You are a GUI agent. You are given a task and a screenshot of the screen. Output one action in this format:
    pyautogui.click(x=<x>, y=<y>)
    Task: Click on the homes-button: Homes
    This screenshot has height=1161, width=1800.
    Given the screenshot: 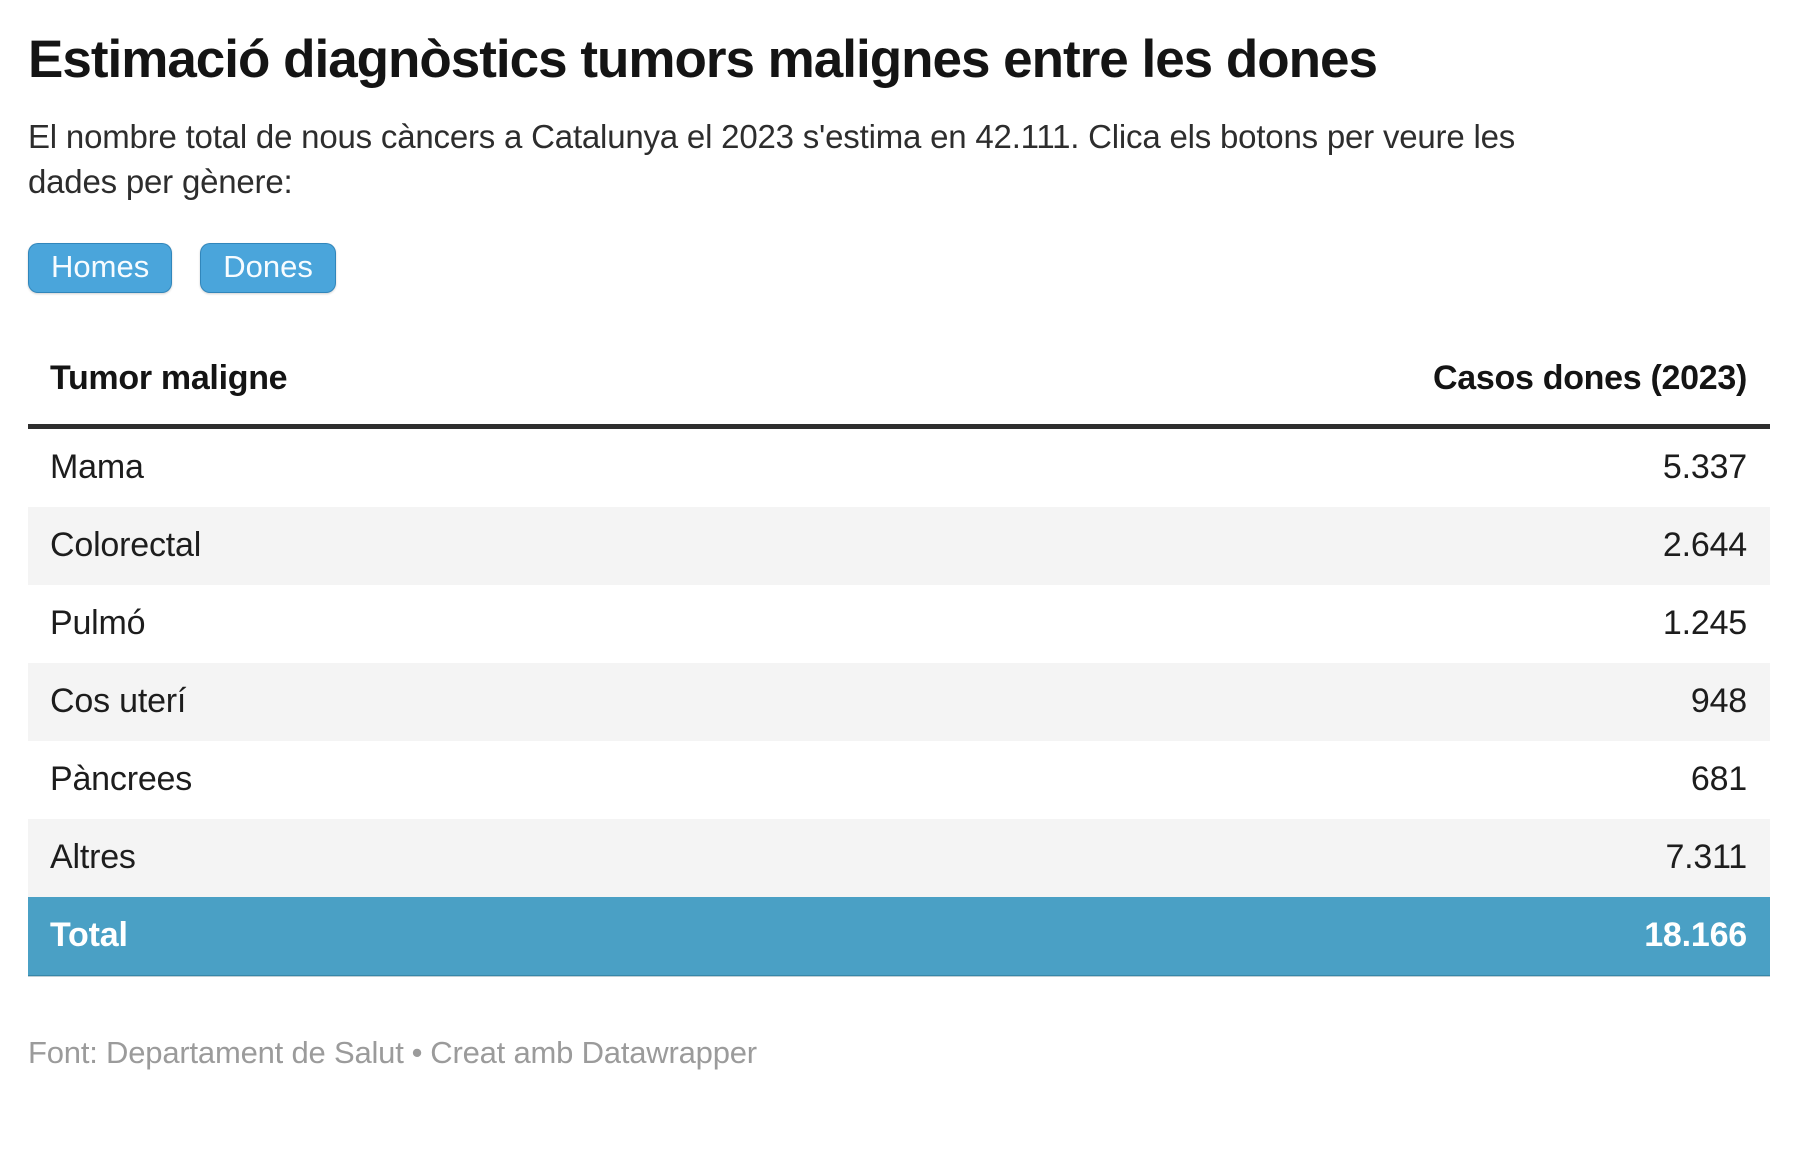 What is the action you would take?
    pyautogui.click(x=100, y=268)
    